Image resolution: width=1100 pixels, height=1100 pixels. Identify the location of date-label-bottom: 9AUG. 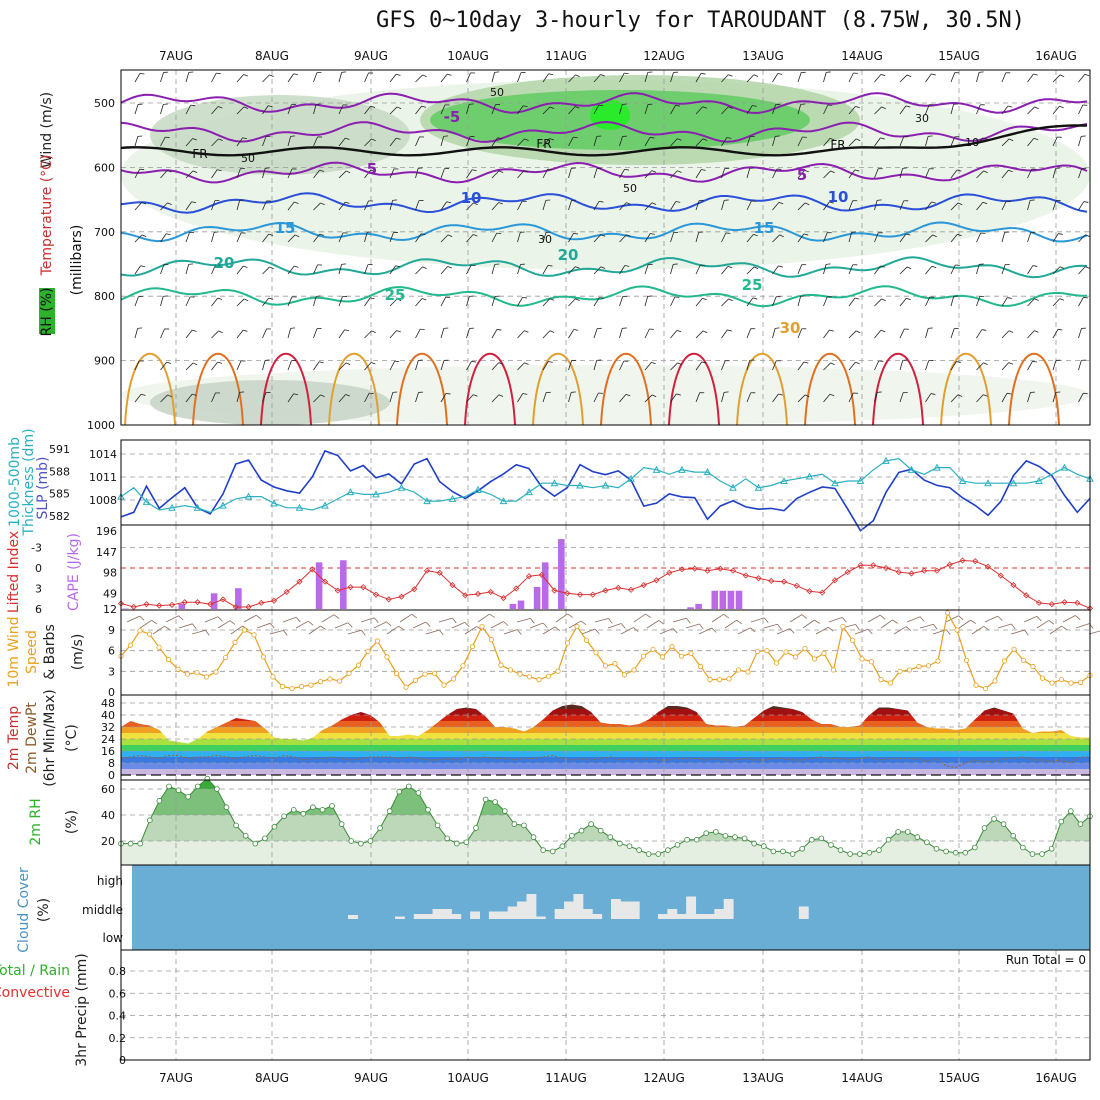
(371, 1078).